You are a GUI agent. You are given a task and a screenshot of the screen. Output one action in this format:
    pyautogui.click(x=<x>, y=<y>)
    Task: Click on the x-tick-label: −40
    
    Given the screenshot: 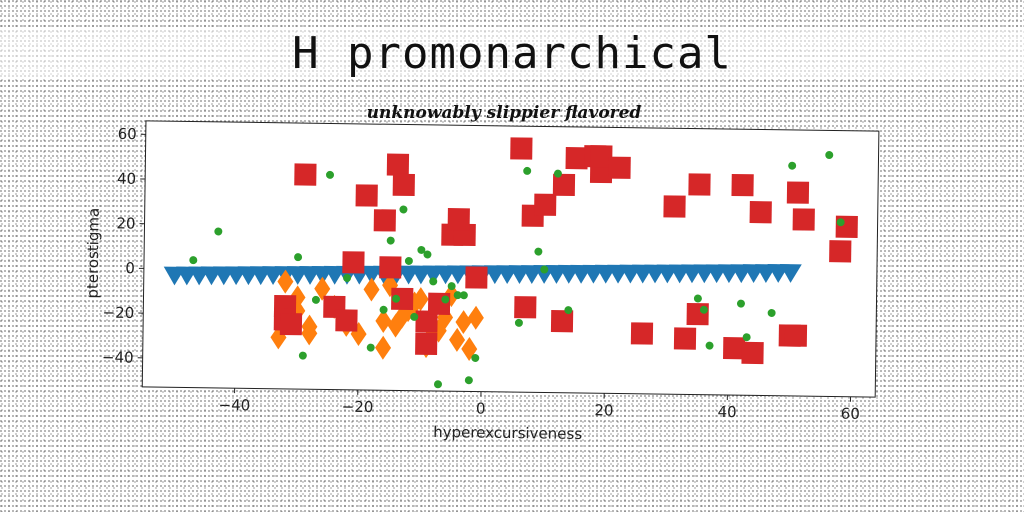 What is the action you would take?
    pyautogui.click(x=234, y=405)
    